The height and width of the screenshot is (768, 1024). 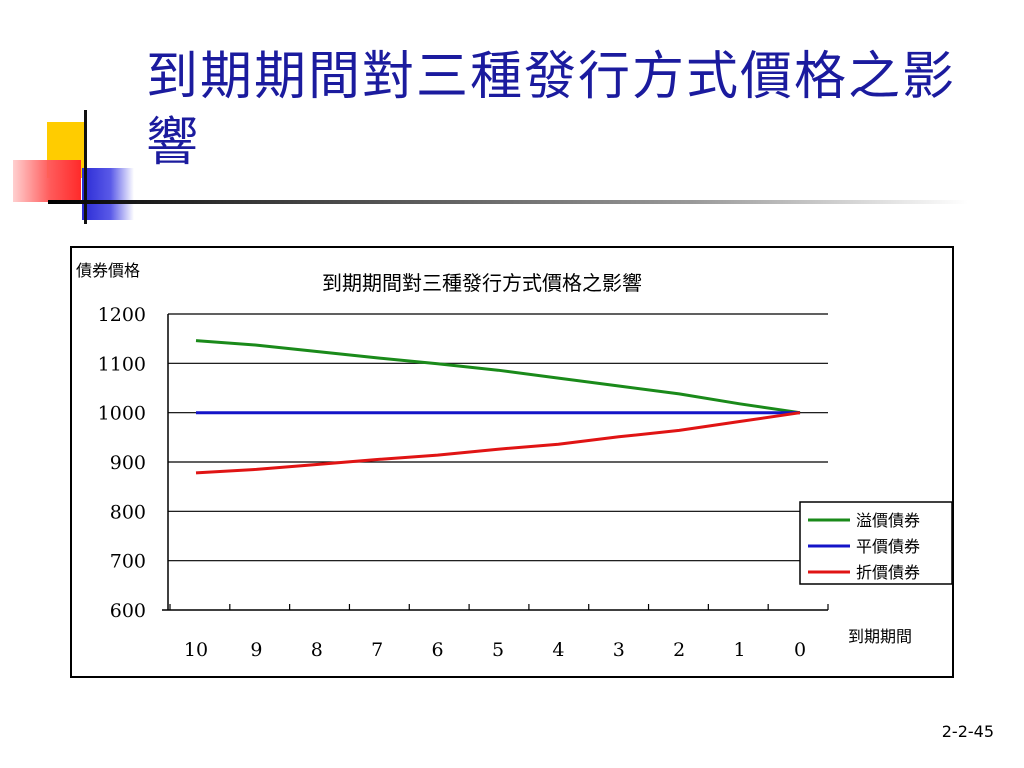 What do you see at coordinates (888, 546) in the screenshot?
I see `legend-label: 平價債券` at bounding box center [888, 546].